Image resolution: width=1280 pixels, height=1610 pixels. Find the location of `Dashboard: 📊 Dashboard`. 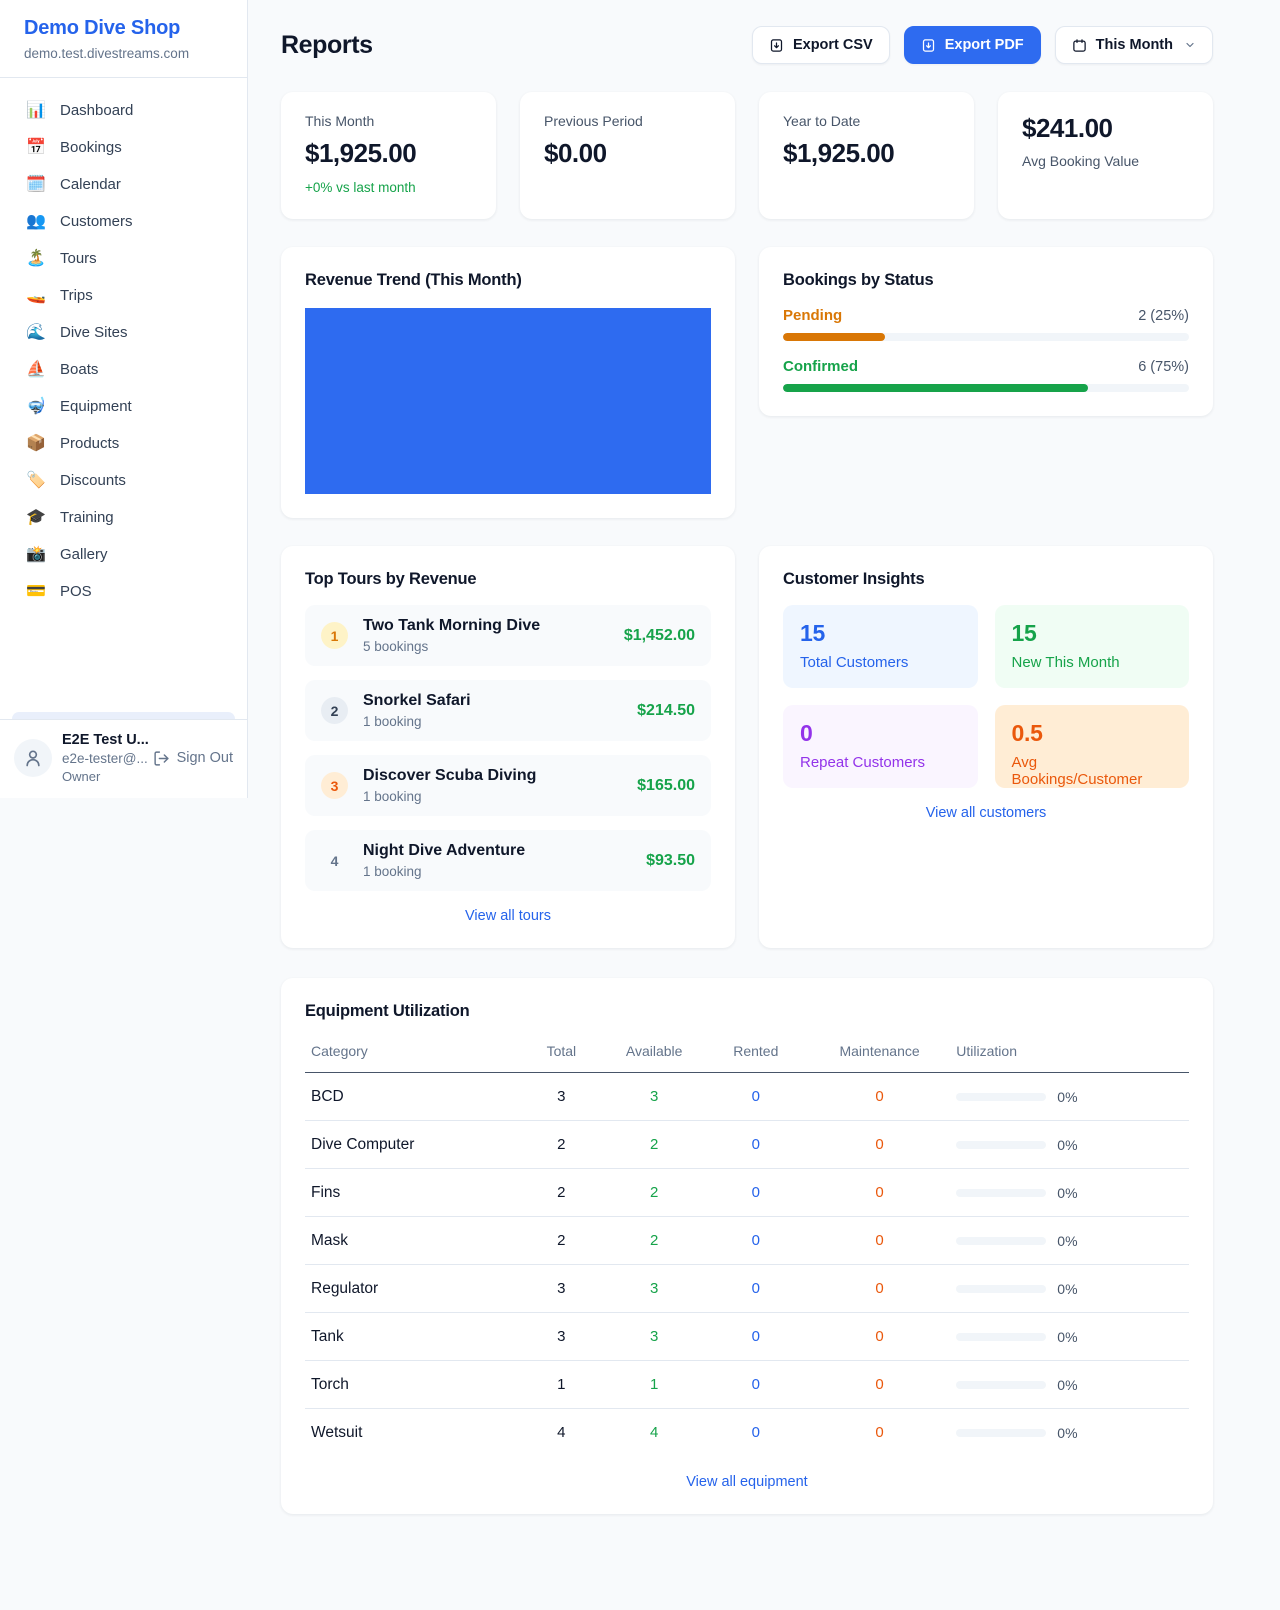

Dashboard: 📊 Dashboard is located at coordinates (123, 110).